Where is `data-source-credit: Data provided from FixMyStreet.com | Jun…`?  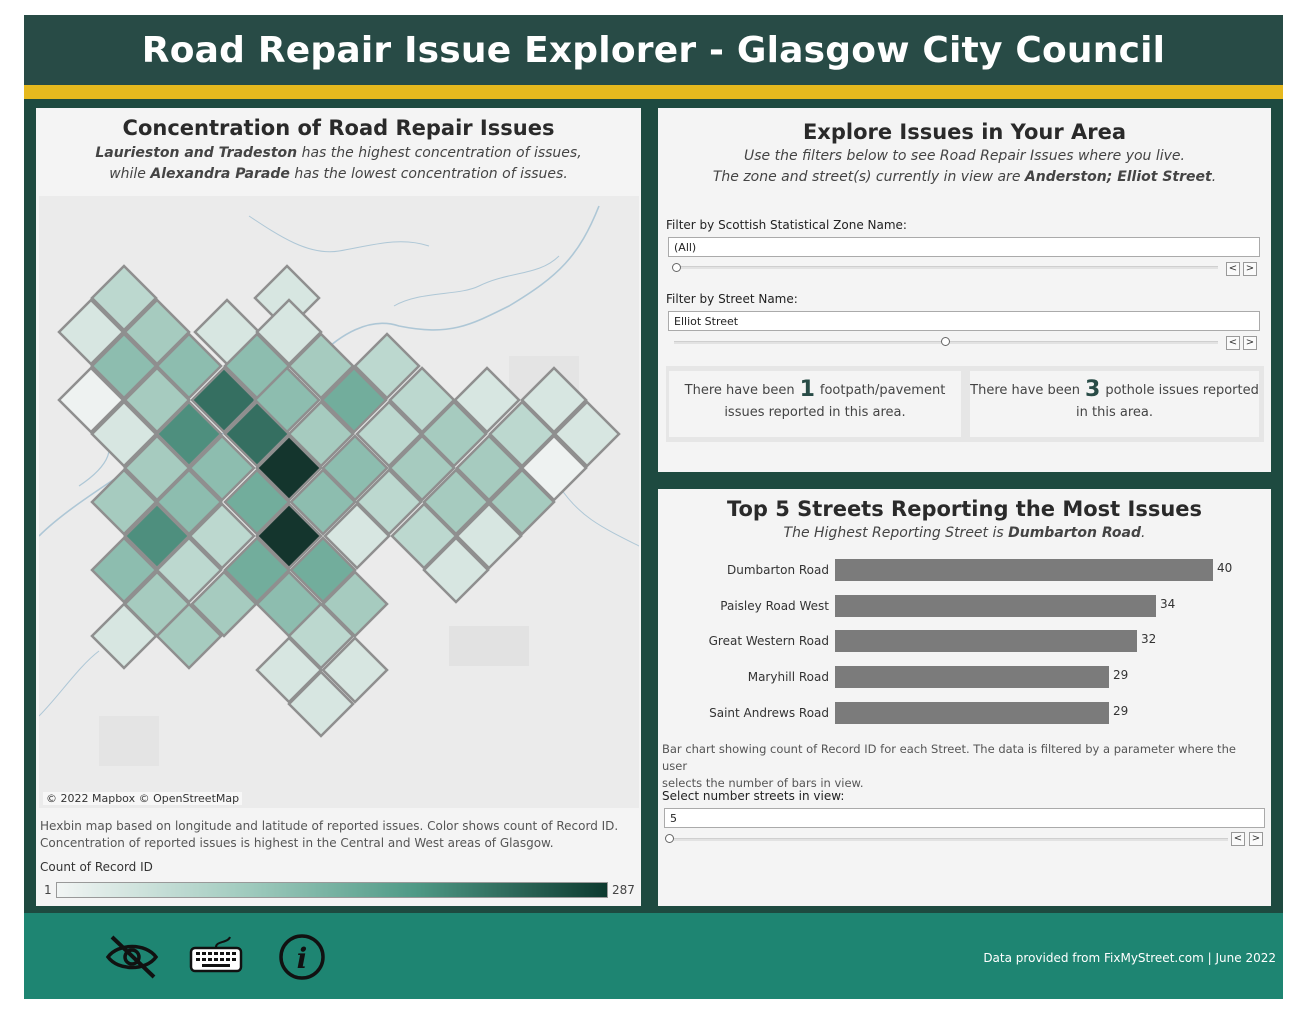
data-source-credit: Data provided from FixMyStreet.com | Jun… is located at coordinates (1129, 958).